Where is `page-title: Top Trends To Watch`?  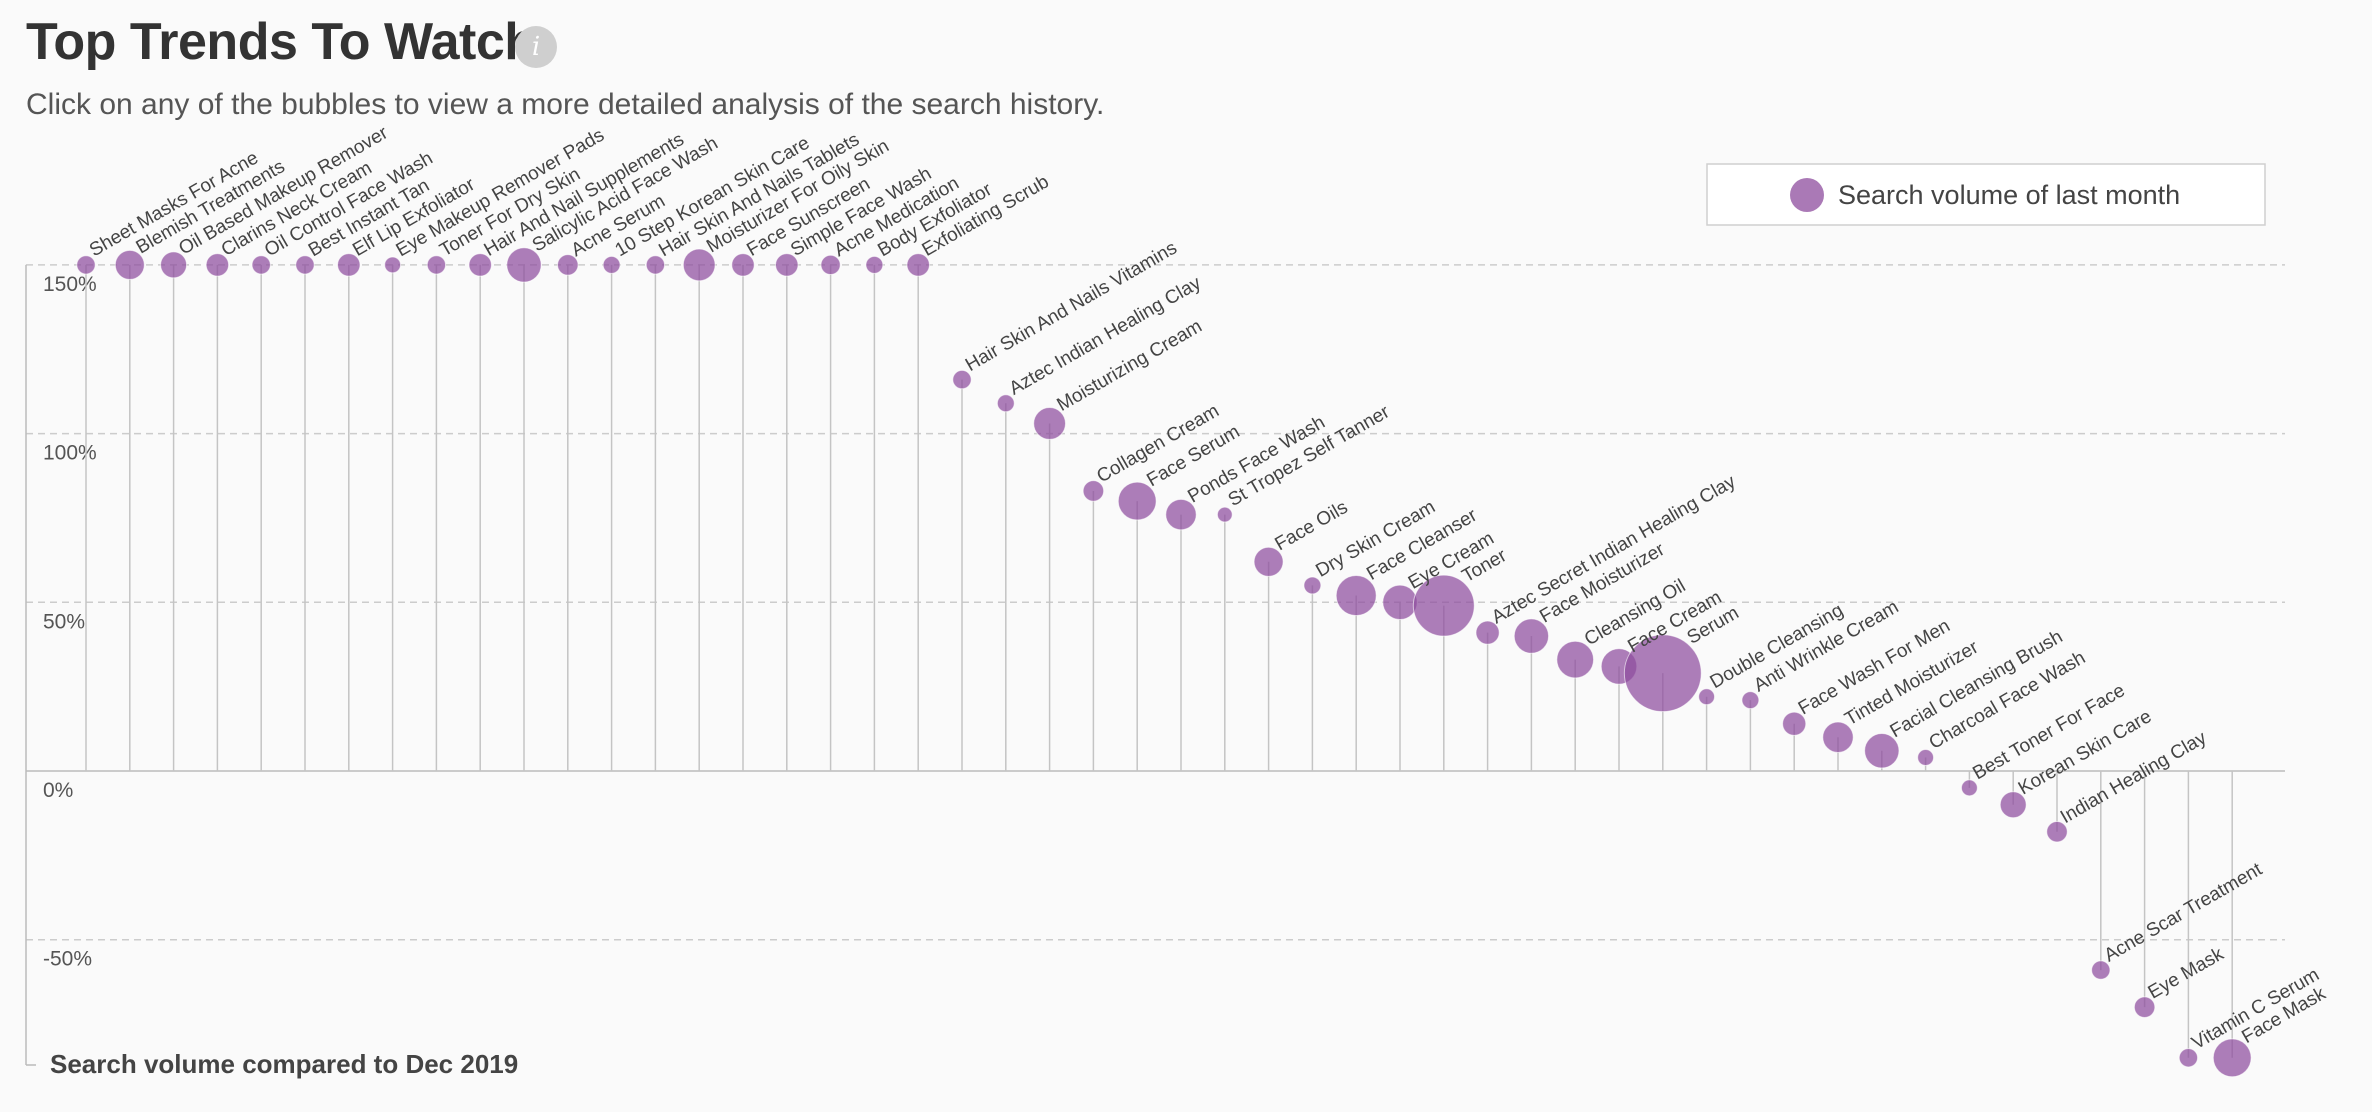
page-title: Top Trends To Watch is located at coordinates (281, 42).